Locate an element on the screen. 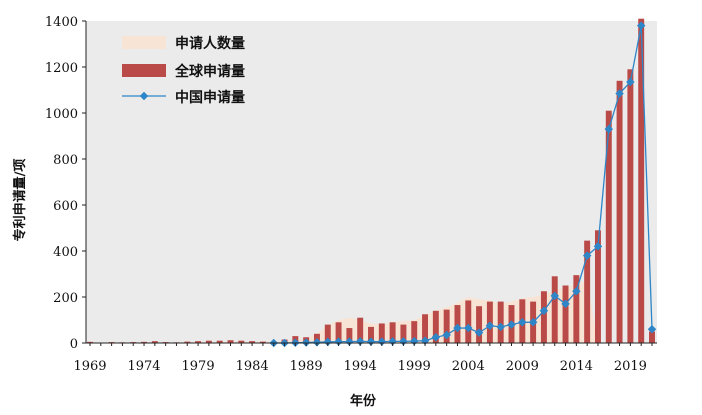 This screenshot has height=415, width=702. y-tick-label-1200: 1200 is located at coordinates (61, 68).